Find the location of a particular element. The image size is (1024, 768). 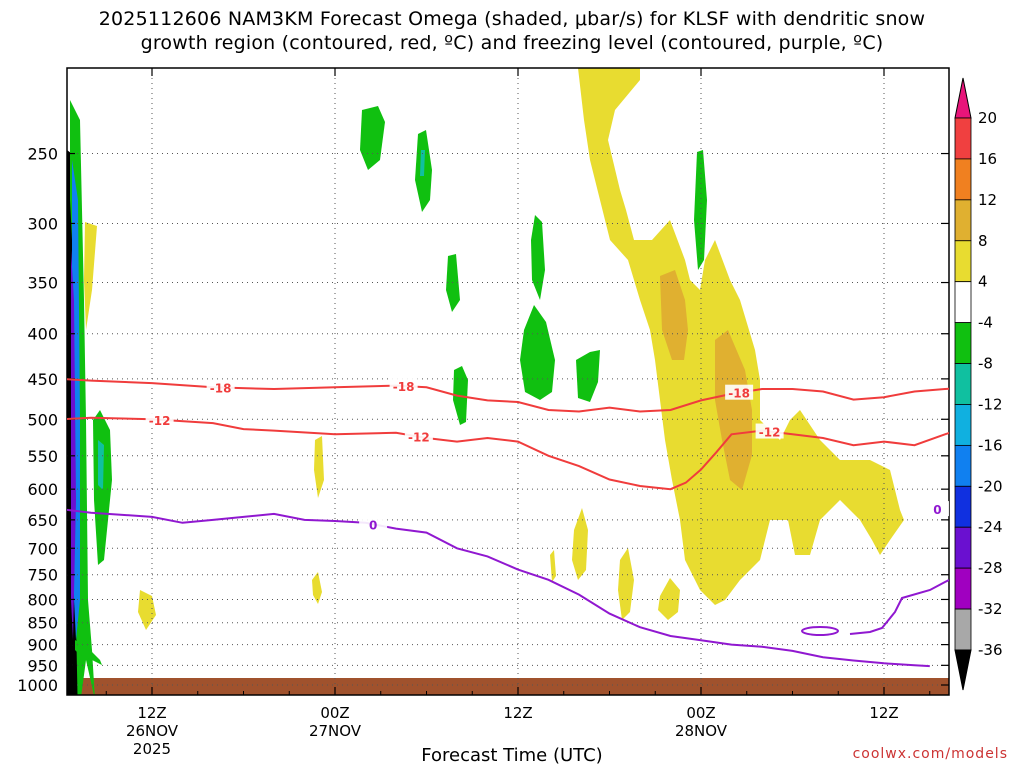

y-tick-label: 700 is located at coordinates (42, 548).